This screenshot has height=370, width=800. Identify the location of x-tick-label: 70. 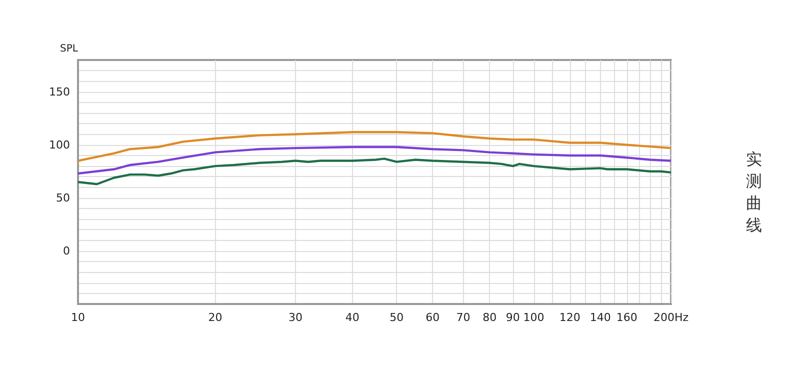
(463, 317).